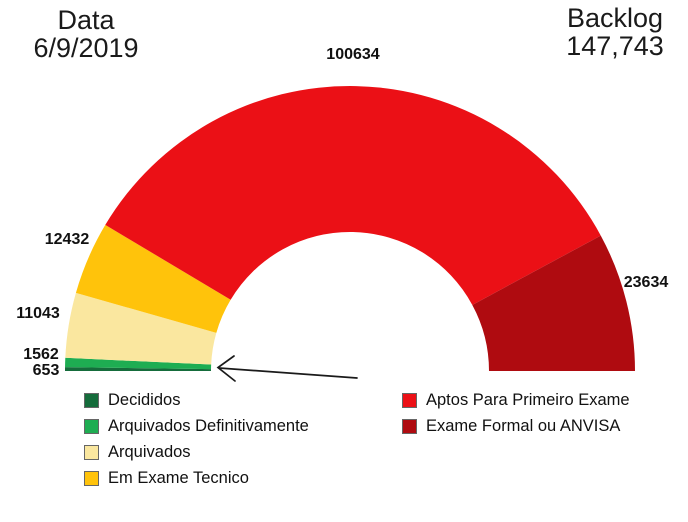 The image size is (688, 522). Describe the element at coordinates (353, 54) in the screenshot. I see `value-label-aptos: 100634` at that location.